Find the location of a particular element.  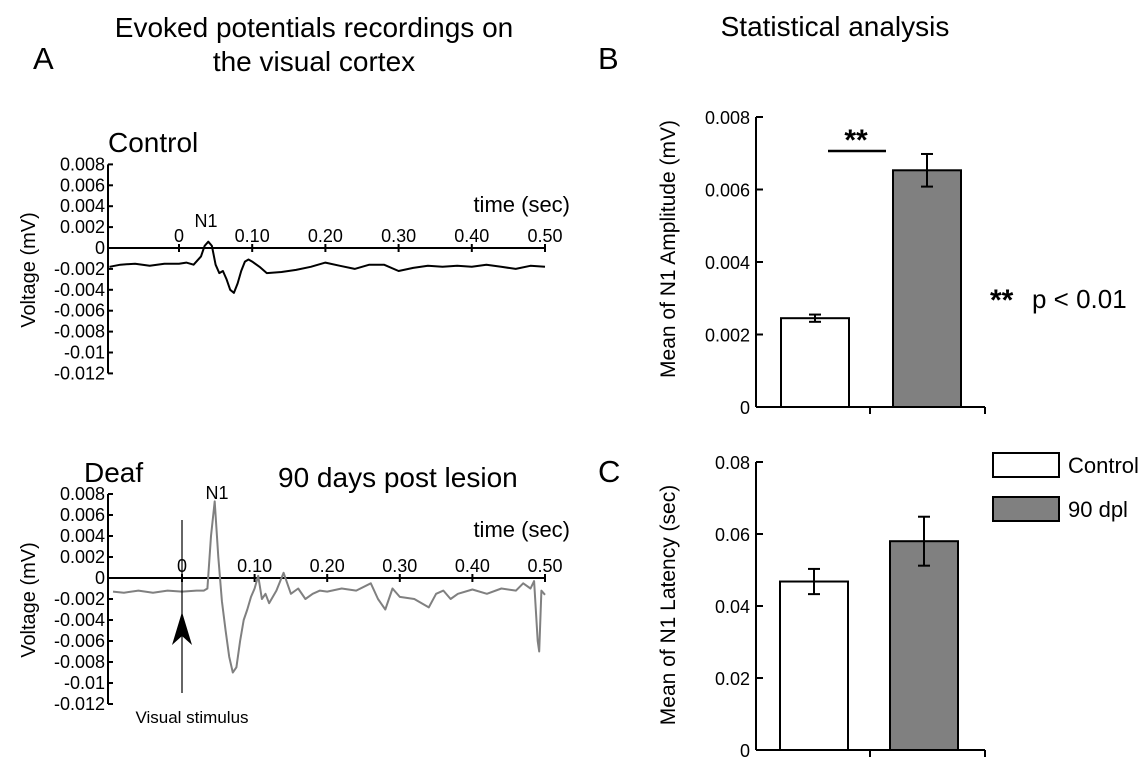

deaf-x-tick-label: 0.40 is located at coordinates (472, 566).